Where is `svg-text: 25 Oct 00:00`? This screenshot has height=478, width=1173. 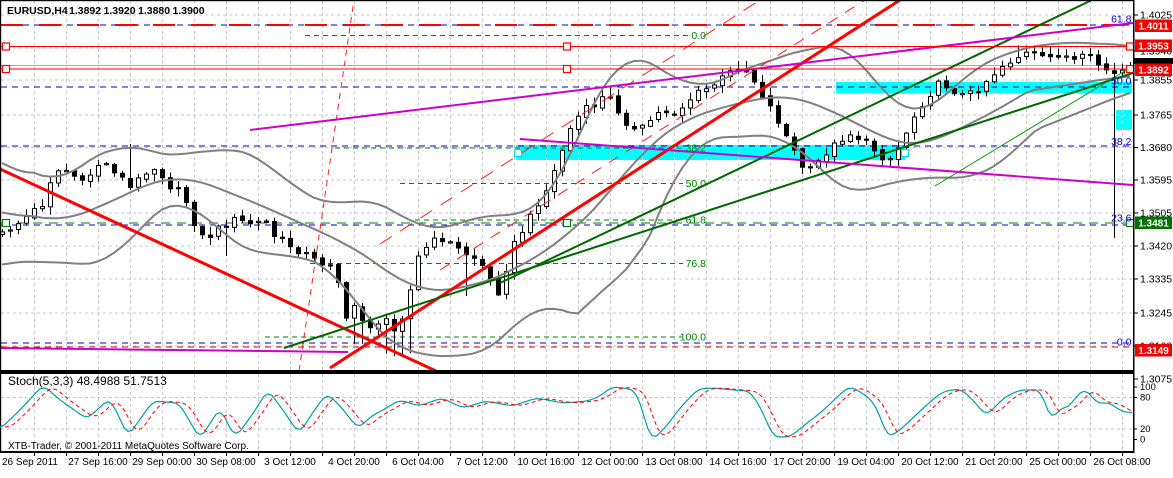 svg-text: 25 Oct 00:00 is located at coordinates (1058, 462).